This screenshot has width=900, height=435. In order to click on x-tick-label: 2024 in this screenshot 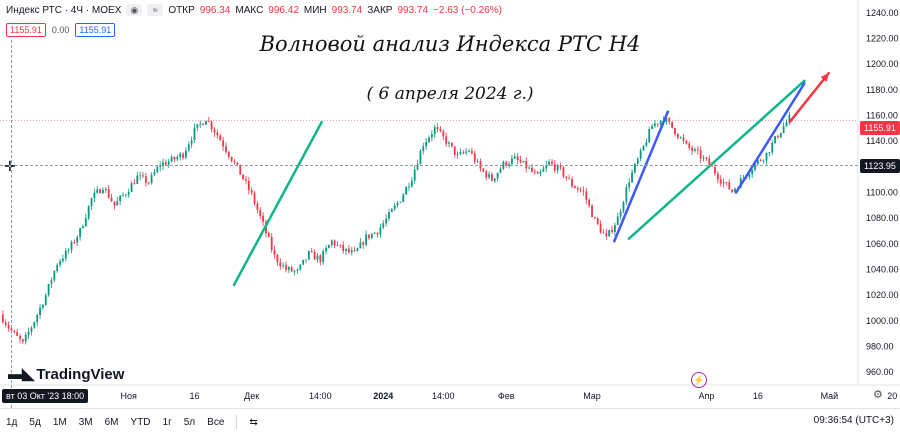, I will do `click(383, 396)`.